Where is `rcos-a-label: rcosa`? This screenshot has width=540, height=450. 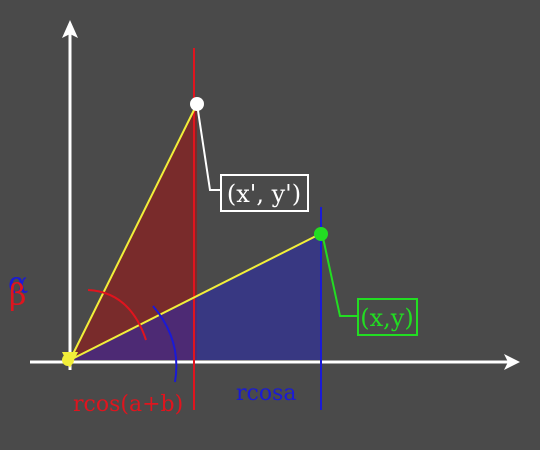
rcos-a-label: rcosa is located at coordinates (266, 393).